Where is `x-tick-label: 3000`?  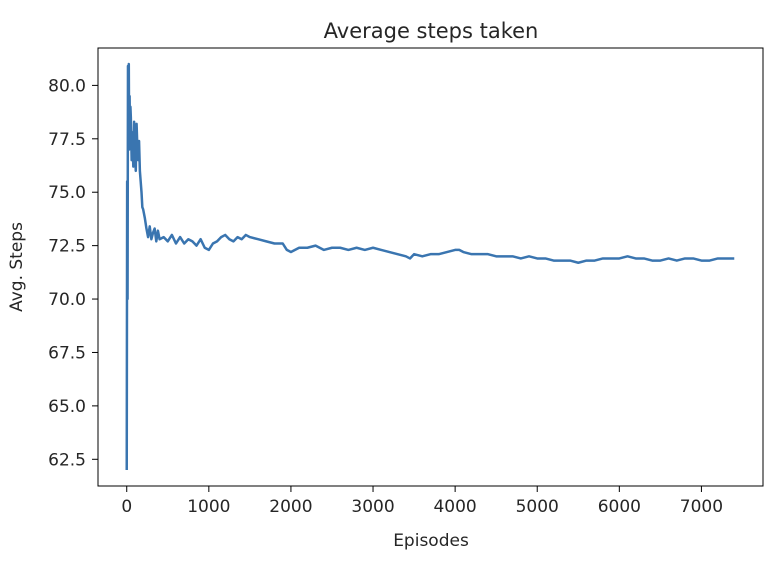
x-tick-label: 3000 is located at coordinates (372, 507).